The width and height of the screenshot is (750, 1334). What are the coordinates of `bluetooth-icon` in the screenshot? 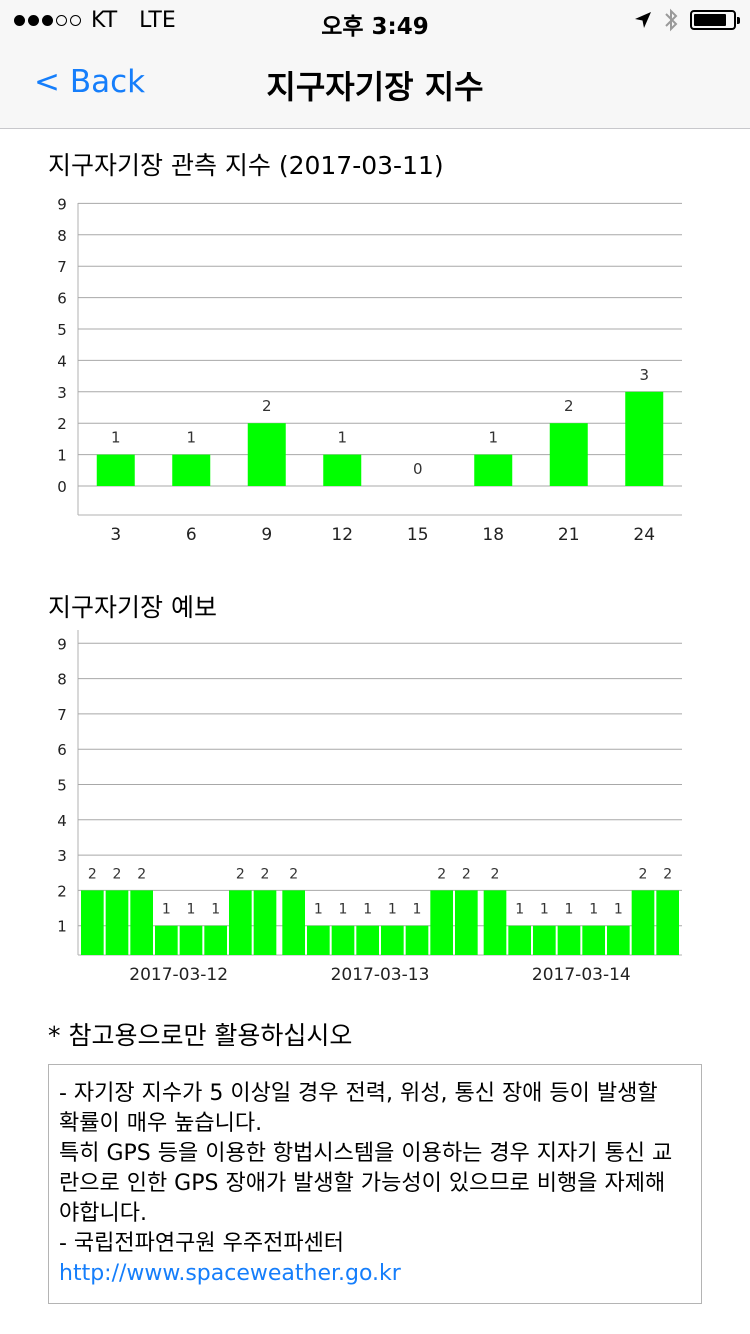 It's located at (671, 20).